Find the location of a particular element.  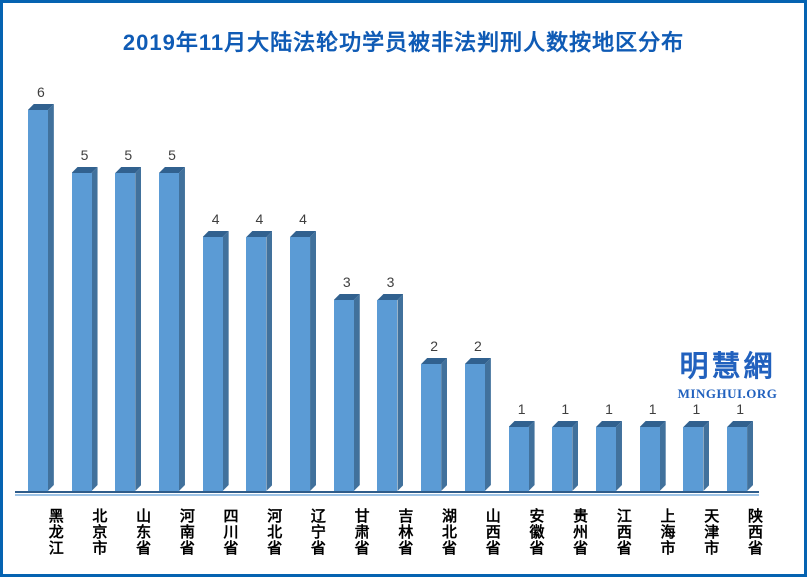

category-label: 贵州省 is located at coordinates (580, 532).